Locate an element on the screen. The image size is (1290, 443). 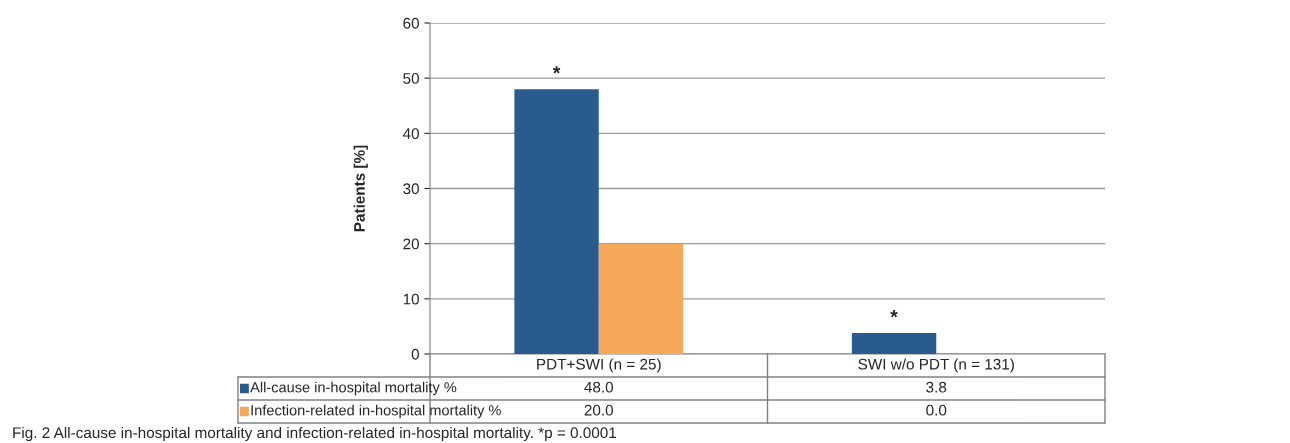
y-tick-label: 20 is located at coordinates (411, 244).